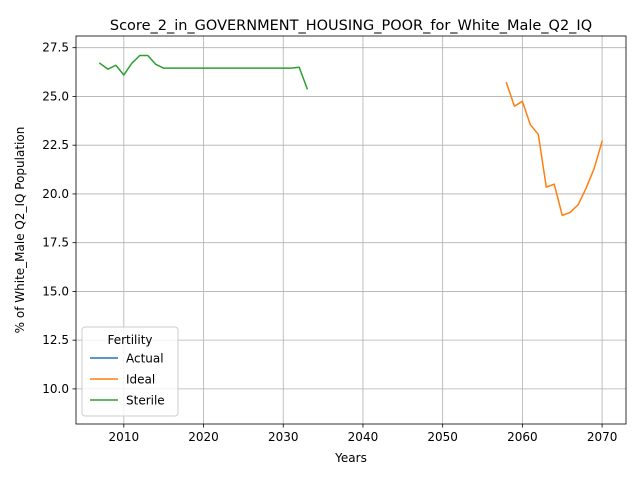 The image size is (640, 480). Describe the element at coordinates (203, 72) in the screenshot. I see `series-line-sterile` at that location.